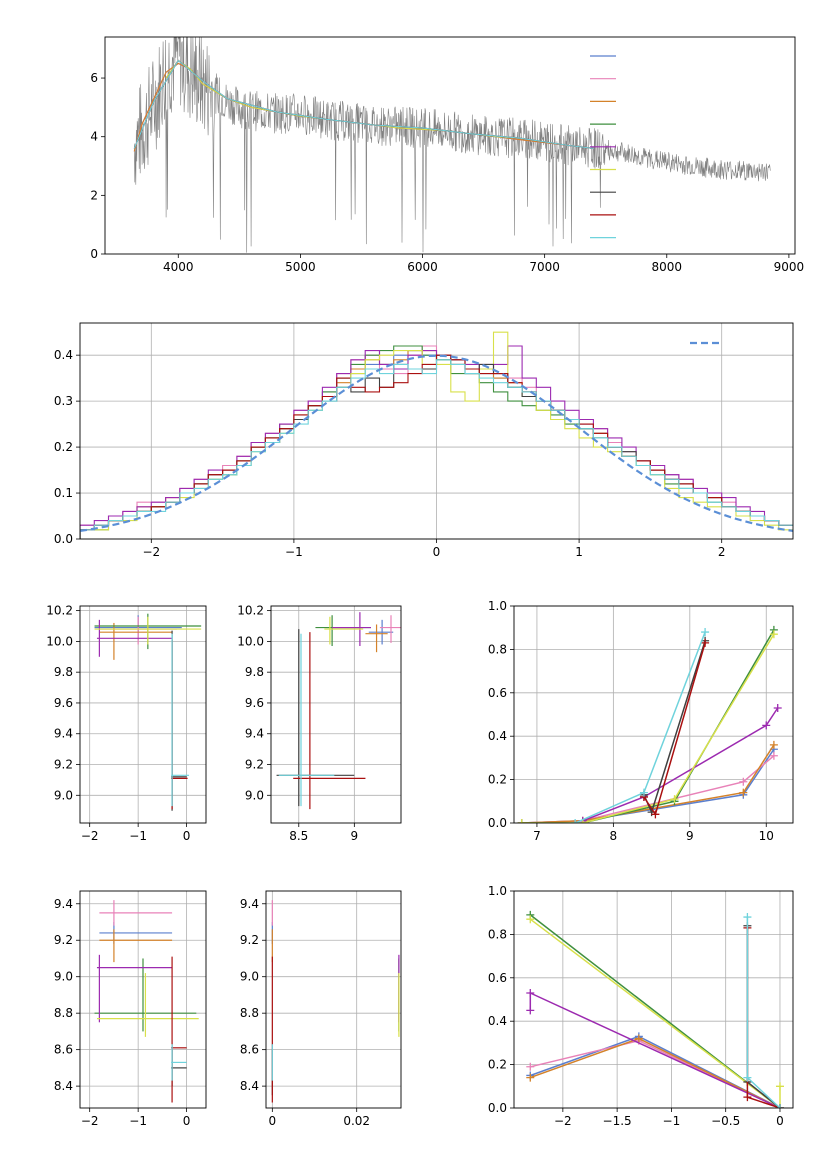 The image size is (819, 1170). I want to click on x-tick-label: 7, so click(537, 836).